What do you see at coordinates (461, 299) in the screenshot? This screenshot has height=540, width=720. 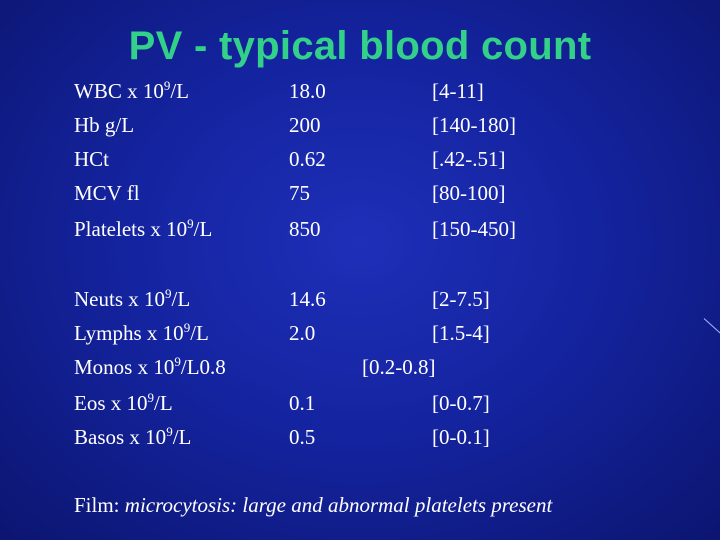 I see `row-range: [2-7.5]` at bounding box center [461, 299].